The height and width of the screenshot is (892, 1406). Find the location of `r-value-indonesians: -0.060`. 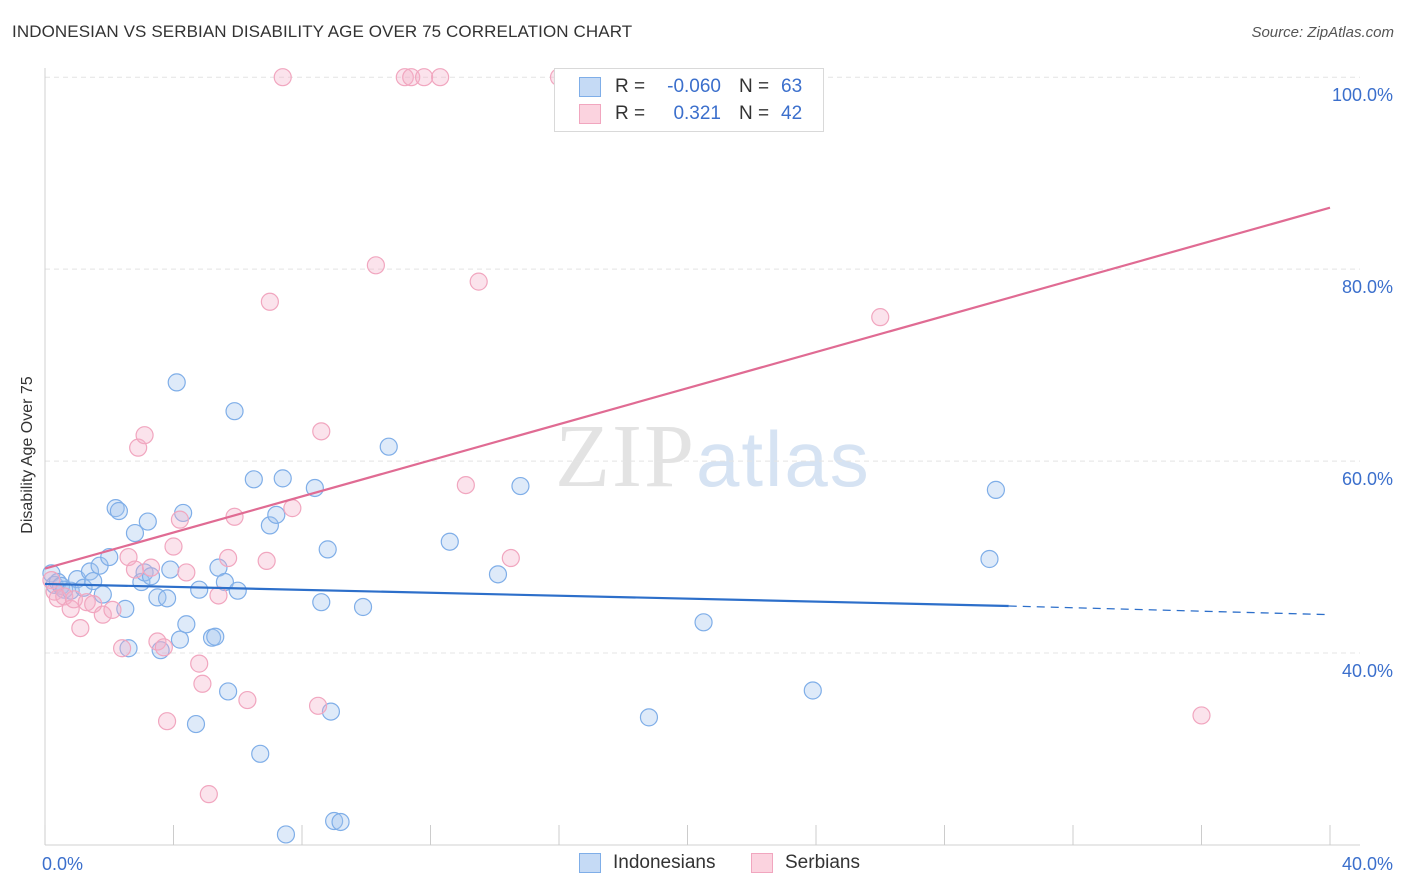

r-value-indonesians: -0.060 is located at coordinates (694, 86).